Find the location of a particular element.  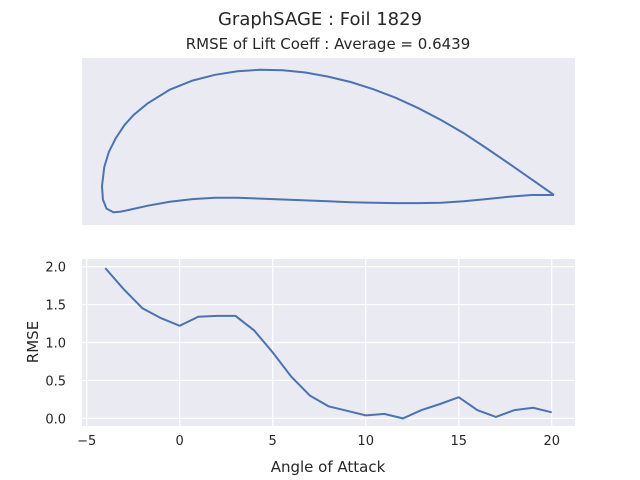

y-tick-label: 1.0 is located at coordinates (55, 344).